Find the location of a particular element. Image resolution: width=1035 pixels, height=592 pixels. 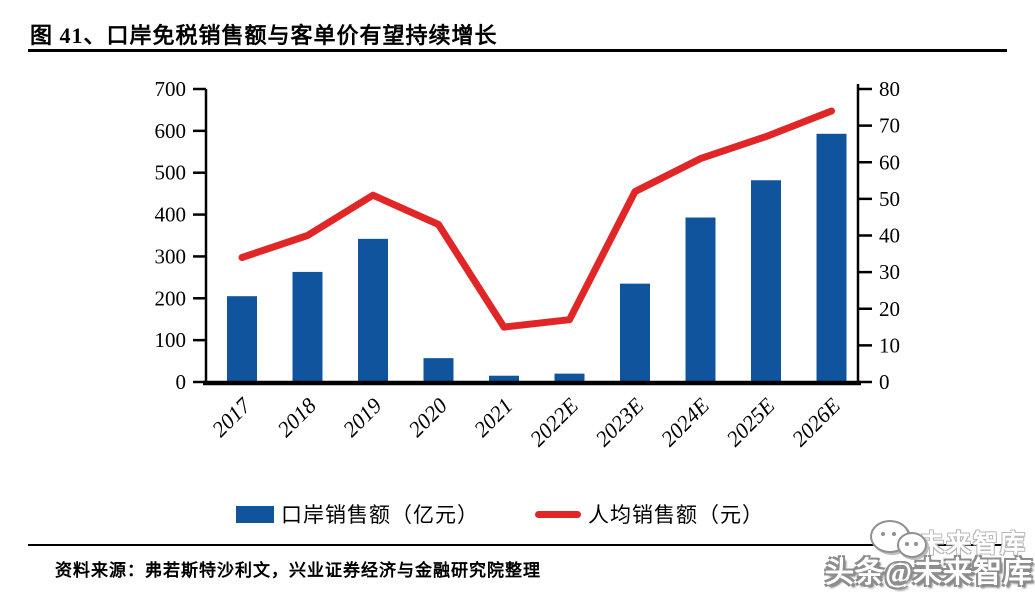

source-note: 资料来源：弗若斯特沙利文，兴业证券经济与金融研究院整理 is located at coordinates (298, 570).